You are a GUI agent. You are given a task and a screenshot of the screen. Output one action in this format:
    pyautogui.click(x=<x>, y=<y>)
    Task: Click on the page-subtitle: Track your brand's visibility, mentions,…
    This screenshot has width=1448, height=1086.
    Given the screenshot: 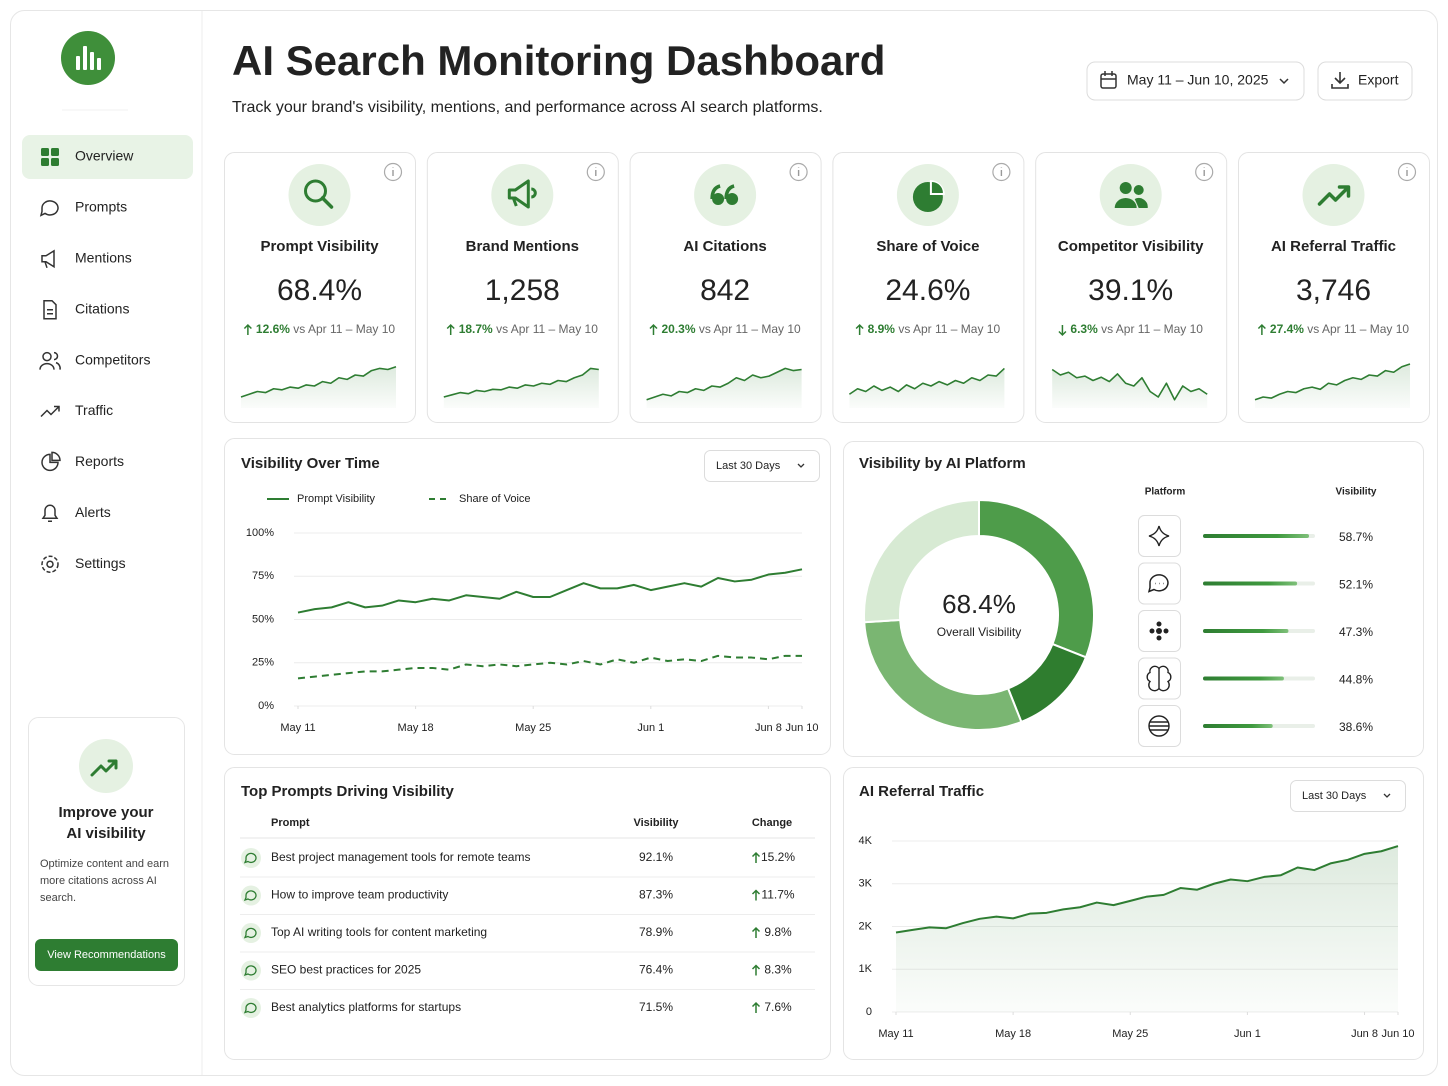 What is the action you would take?
    pyautogui.click(x=527, y=107)
    